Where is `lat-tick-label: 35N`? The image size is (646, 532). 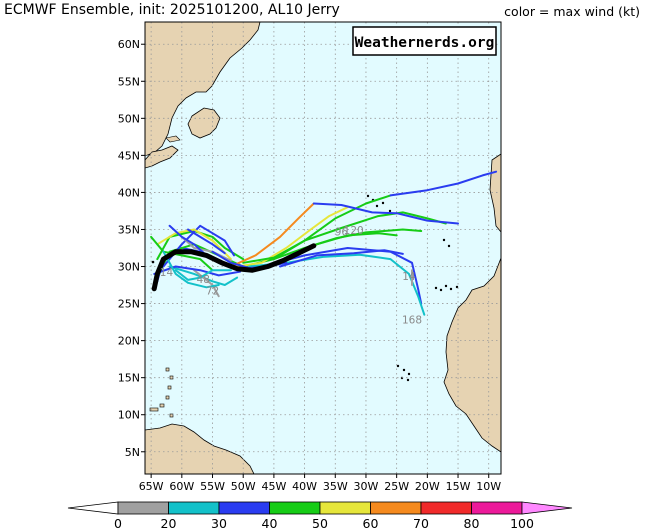 lat-tick-label: 35N is located at coordinates (129, 229).